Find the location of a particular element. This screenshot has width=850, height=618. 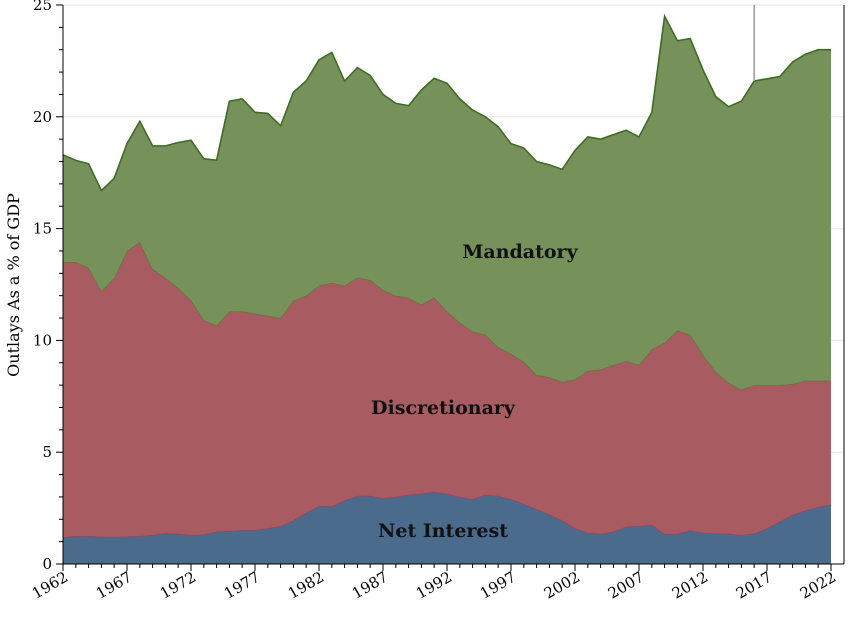

series-label-mandatory: Mandatory is located at coordinates (520, 252).